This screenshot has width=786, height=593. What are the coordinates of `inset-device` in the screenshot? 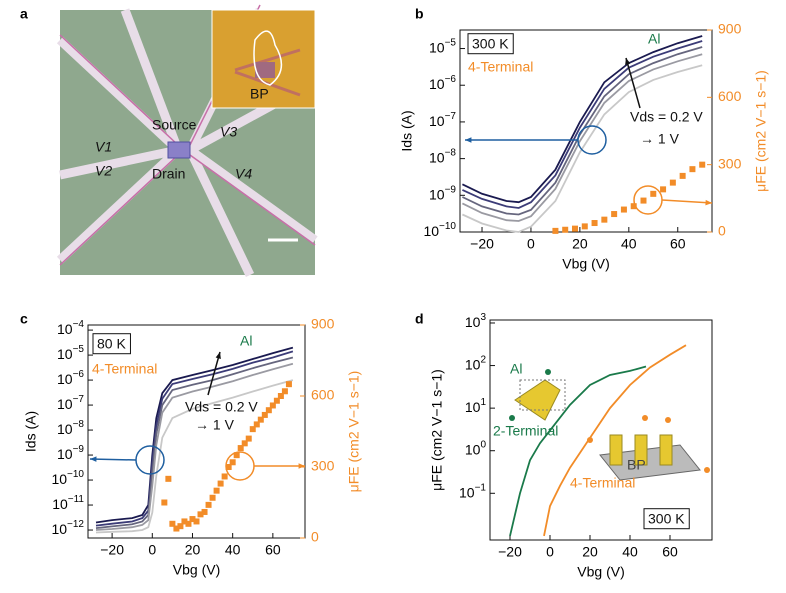 It's located at (265, 70).